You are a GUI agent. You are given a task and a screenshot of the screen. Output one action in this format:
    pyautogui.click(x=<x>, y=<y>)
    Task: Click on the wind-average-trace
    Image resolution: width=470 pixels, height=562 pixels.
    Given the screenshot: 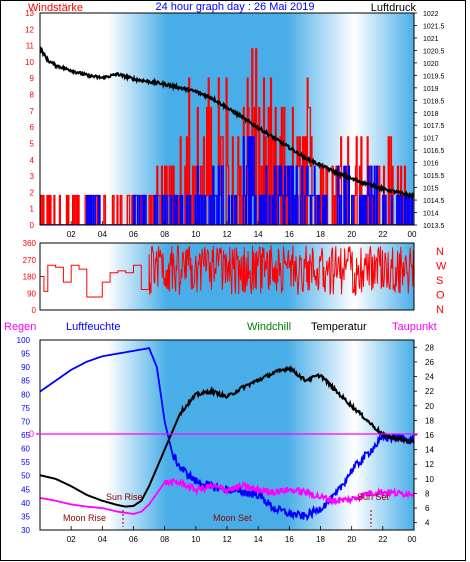 What is the action you would take?
    pyautogui.click(x=227, y=180)
    